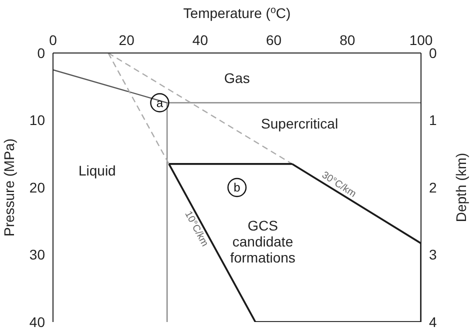 Image resolution: width=474 pixels, height=332 pixels. What do you see at coordinates (237, 12) in the screenshot?
I see `x-axis-title: Temperature ($^{o}$C)` at bounding box center [237, 12].